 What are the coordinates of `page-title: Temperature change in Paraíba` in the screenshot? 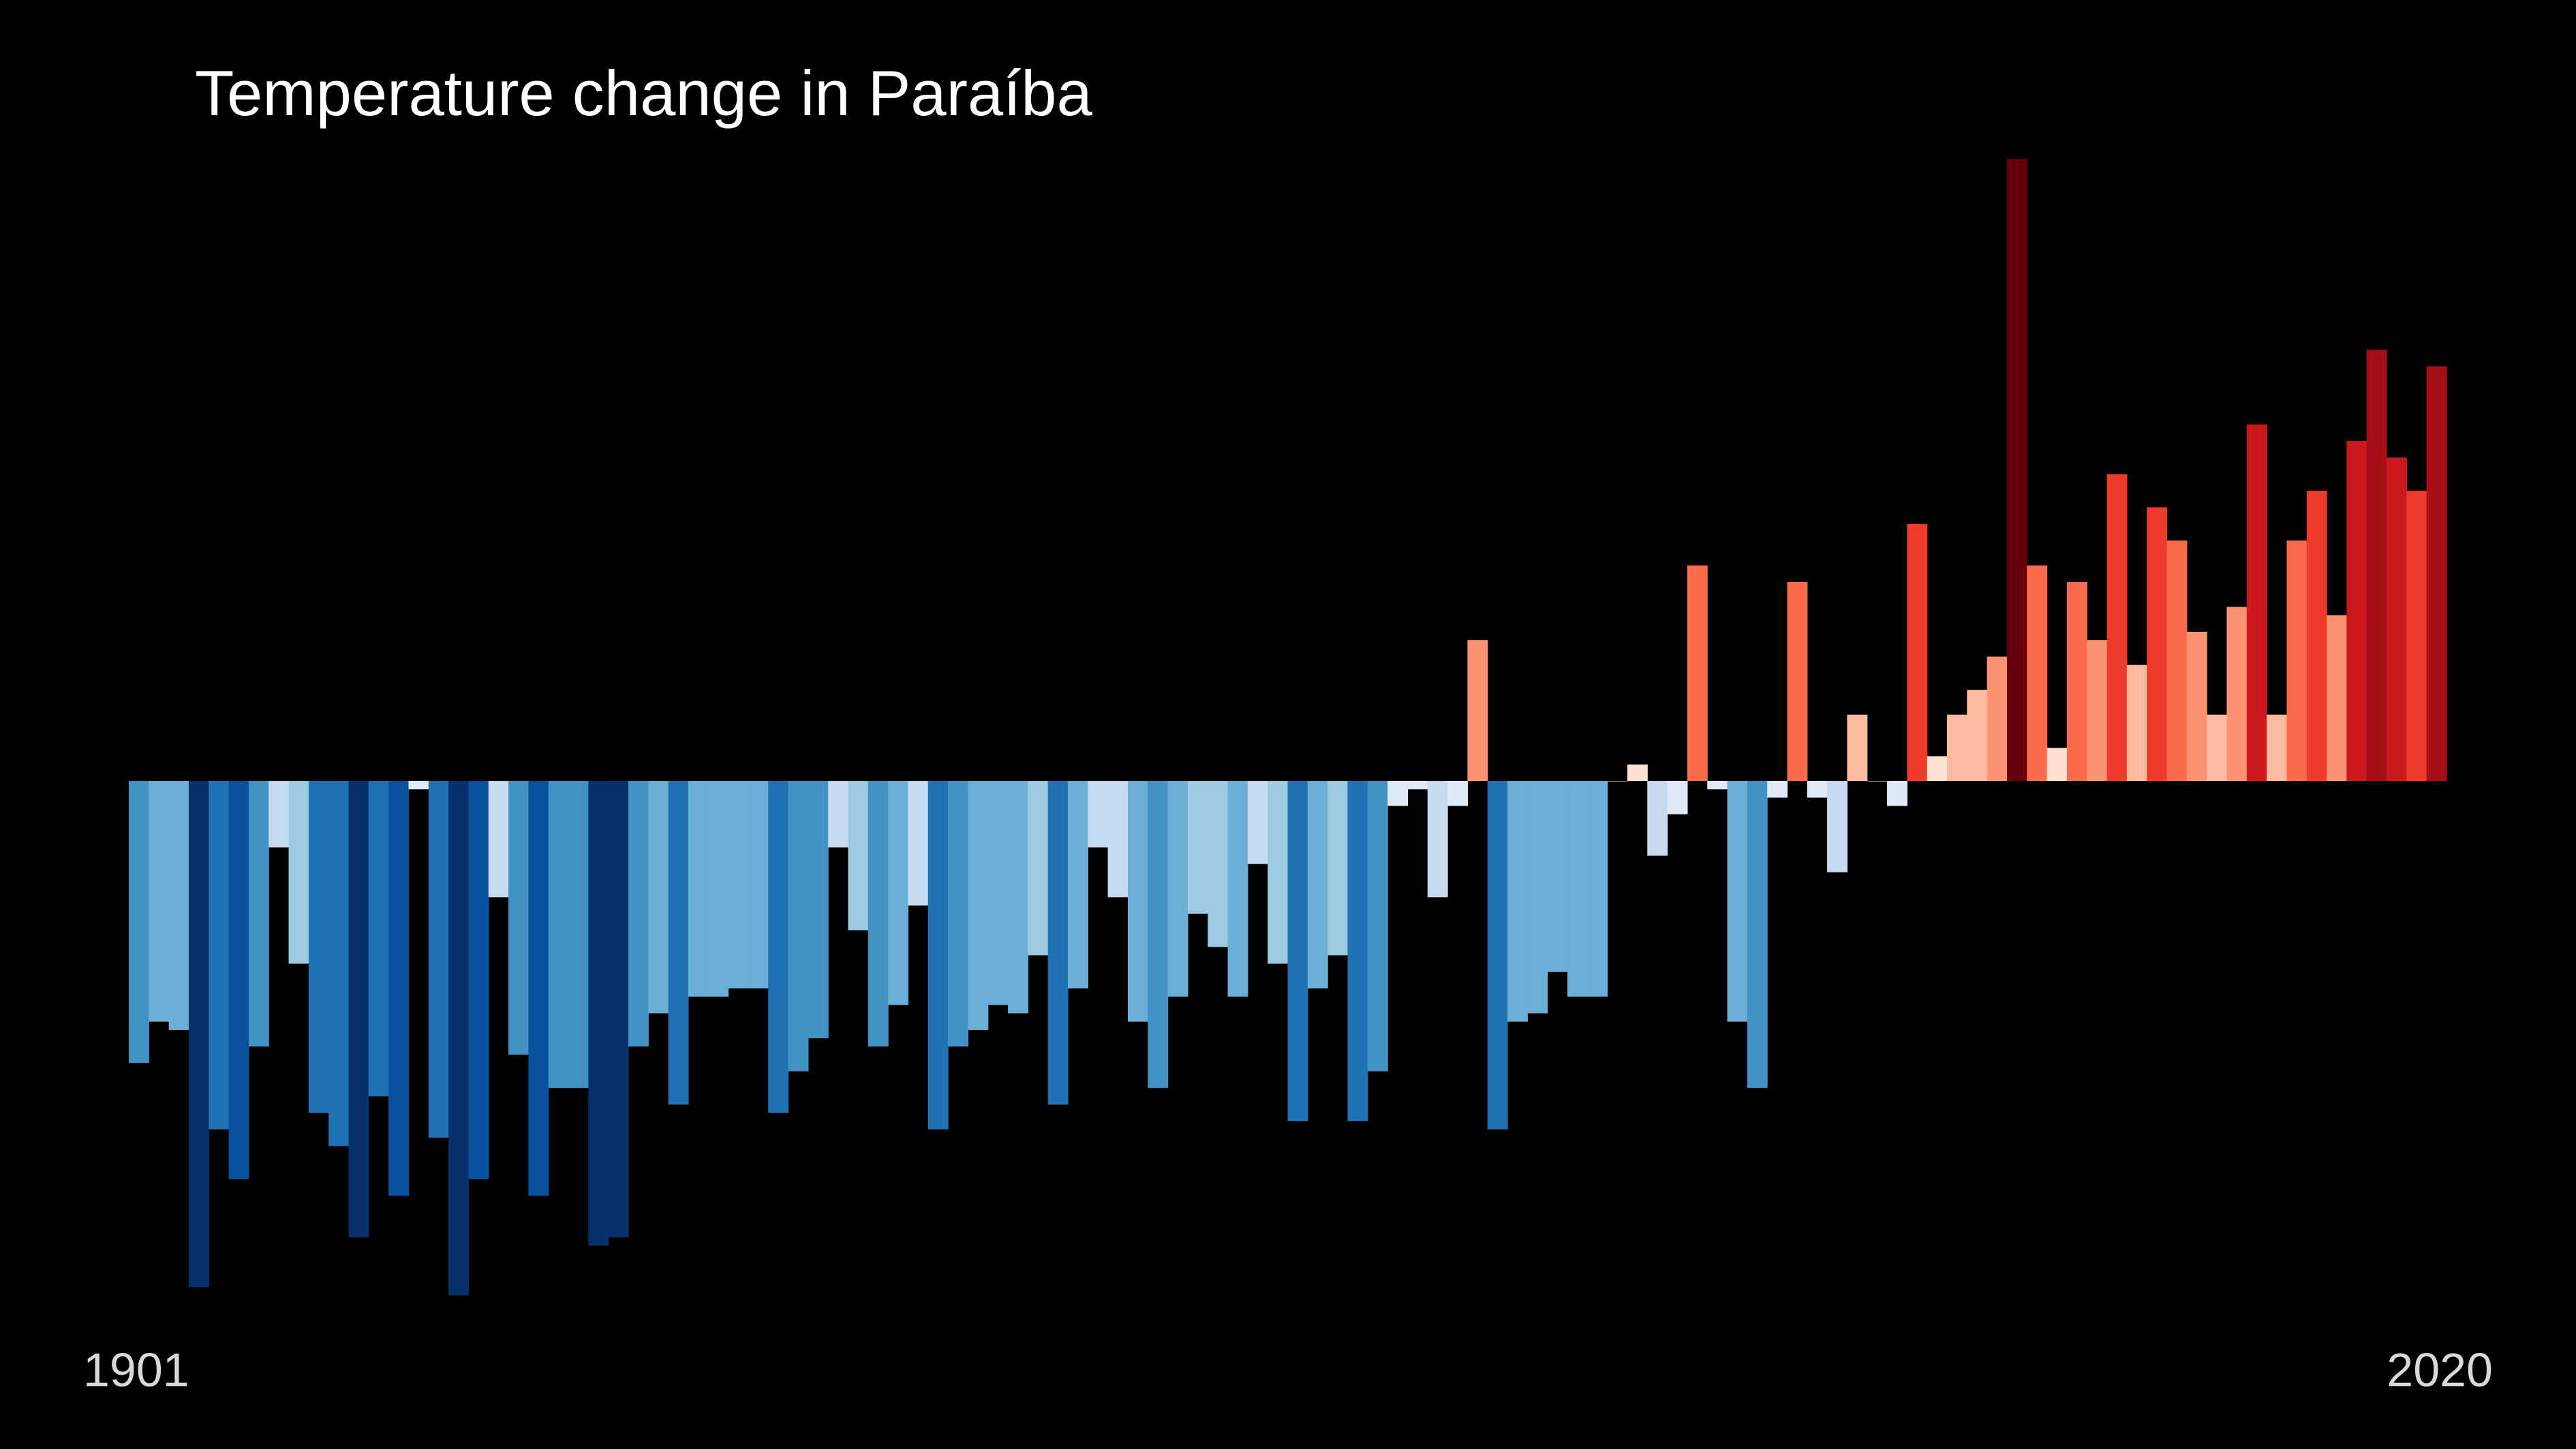 It's located at (643, 93).